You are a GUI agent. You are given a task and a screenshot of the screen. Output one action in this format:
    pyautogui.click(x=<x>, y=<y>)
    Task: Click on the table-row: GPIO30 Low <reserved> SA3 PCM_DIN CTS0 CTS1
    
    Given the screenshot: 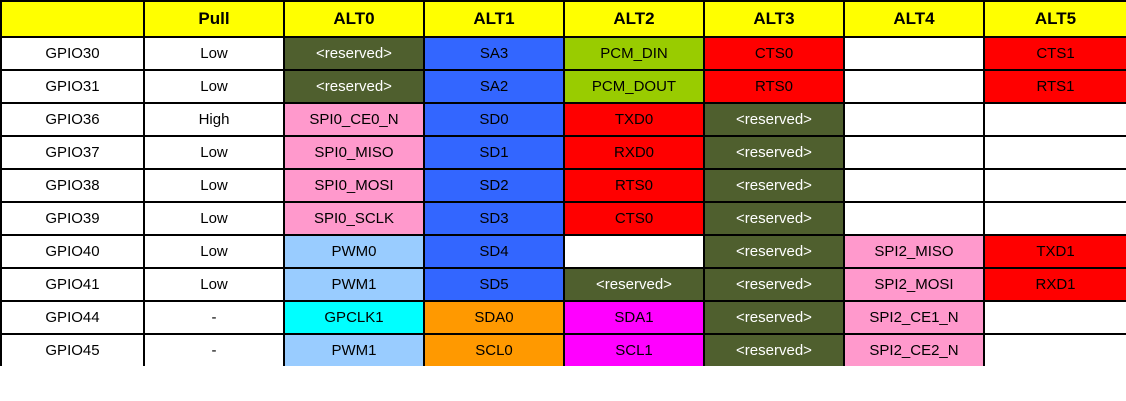 What is the action you would take?
    pyautogui.click(x=563, y=53)
    